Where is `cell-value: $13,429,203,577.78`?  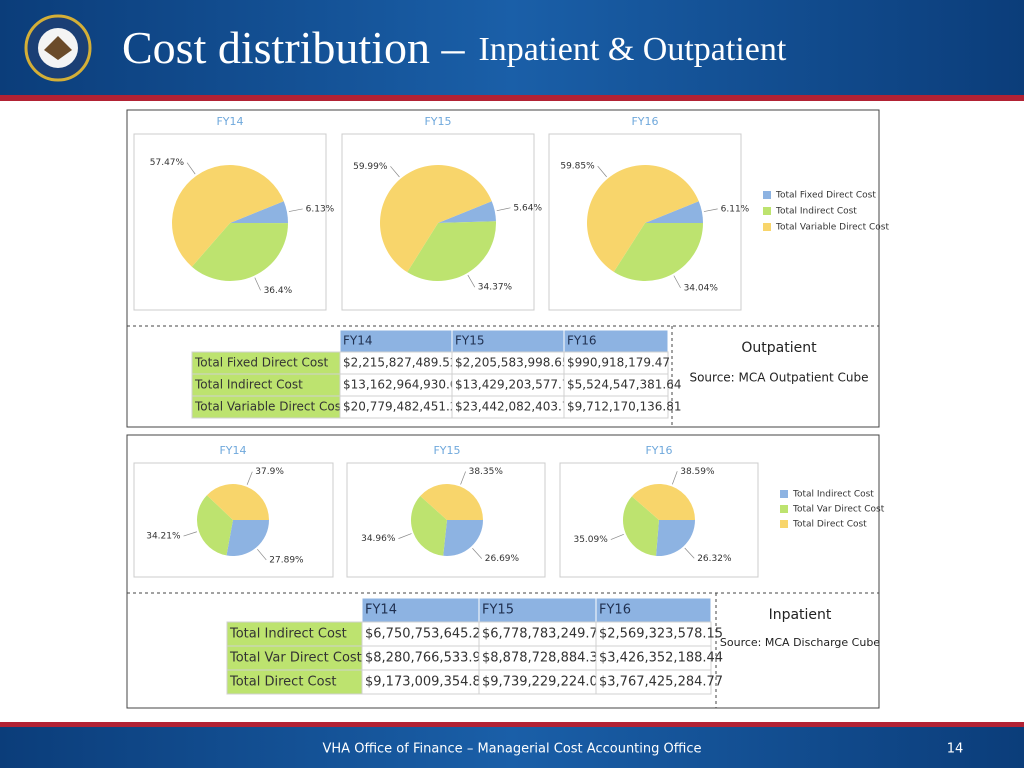
cell-value: $13,429,203,577.78 is located at coordinates (516, 385).